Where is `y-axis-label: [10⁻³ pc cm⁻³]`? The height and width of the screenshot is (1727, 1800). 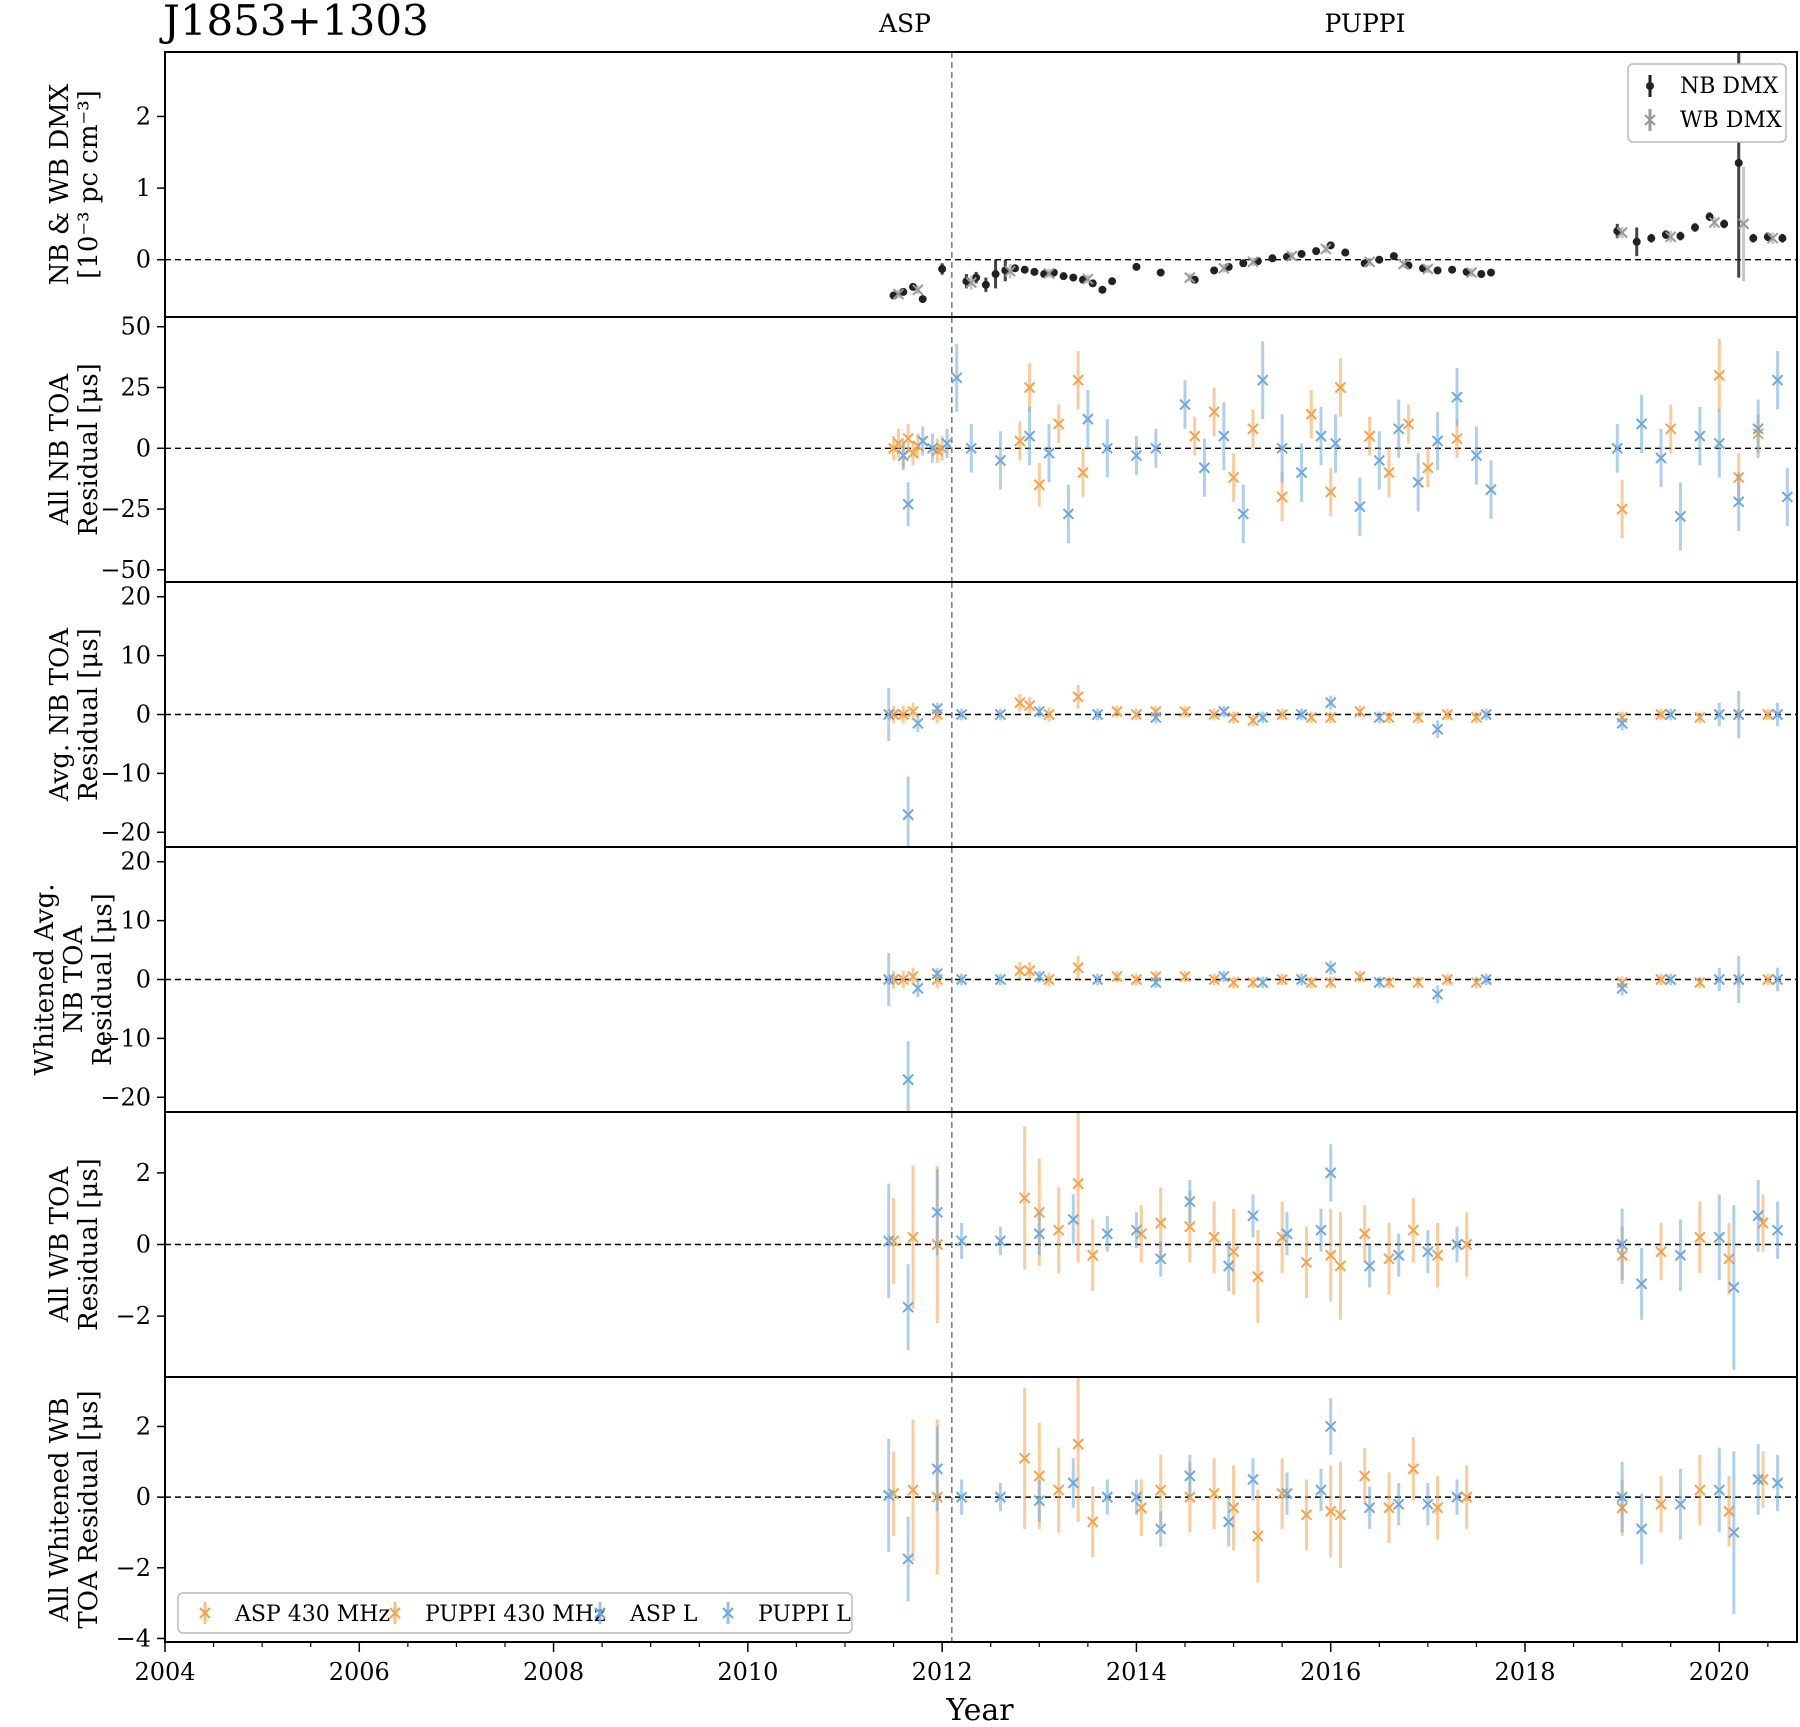 y-axis-label: [10⁻³ pc cm⁻³] is located at coordinates (89, 184).